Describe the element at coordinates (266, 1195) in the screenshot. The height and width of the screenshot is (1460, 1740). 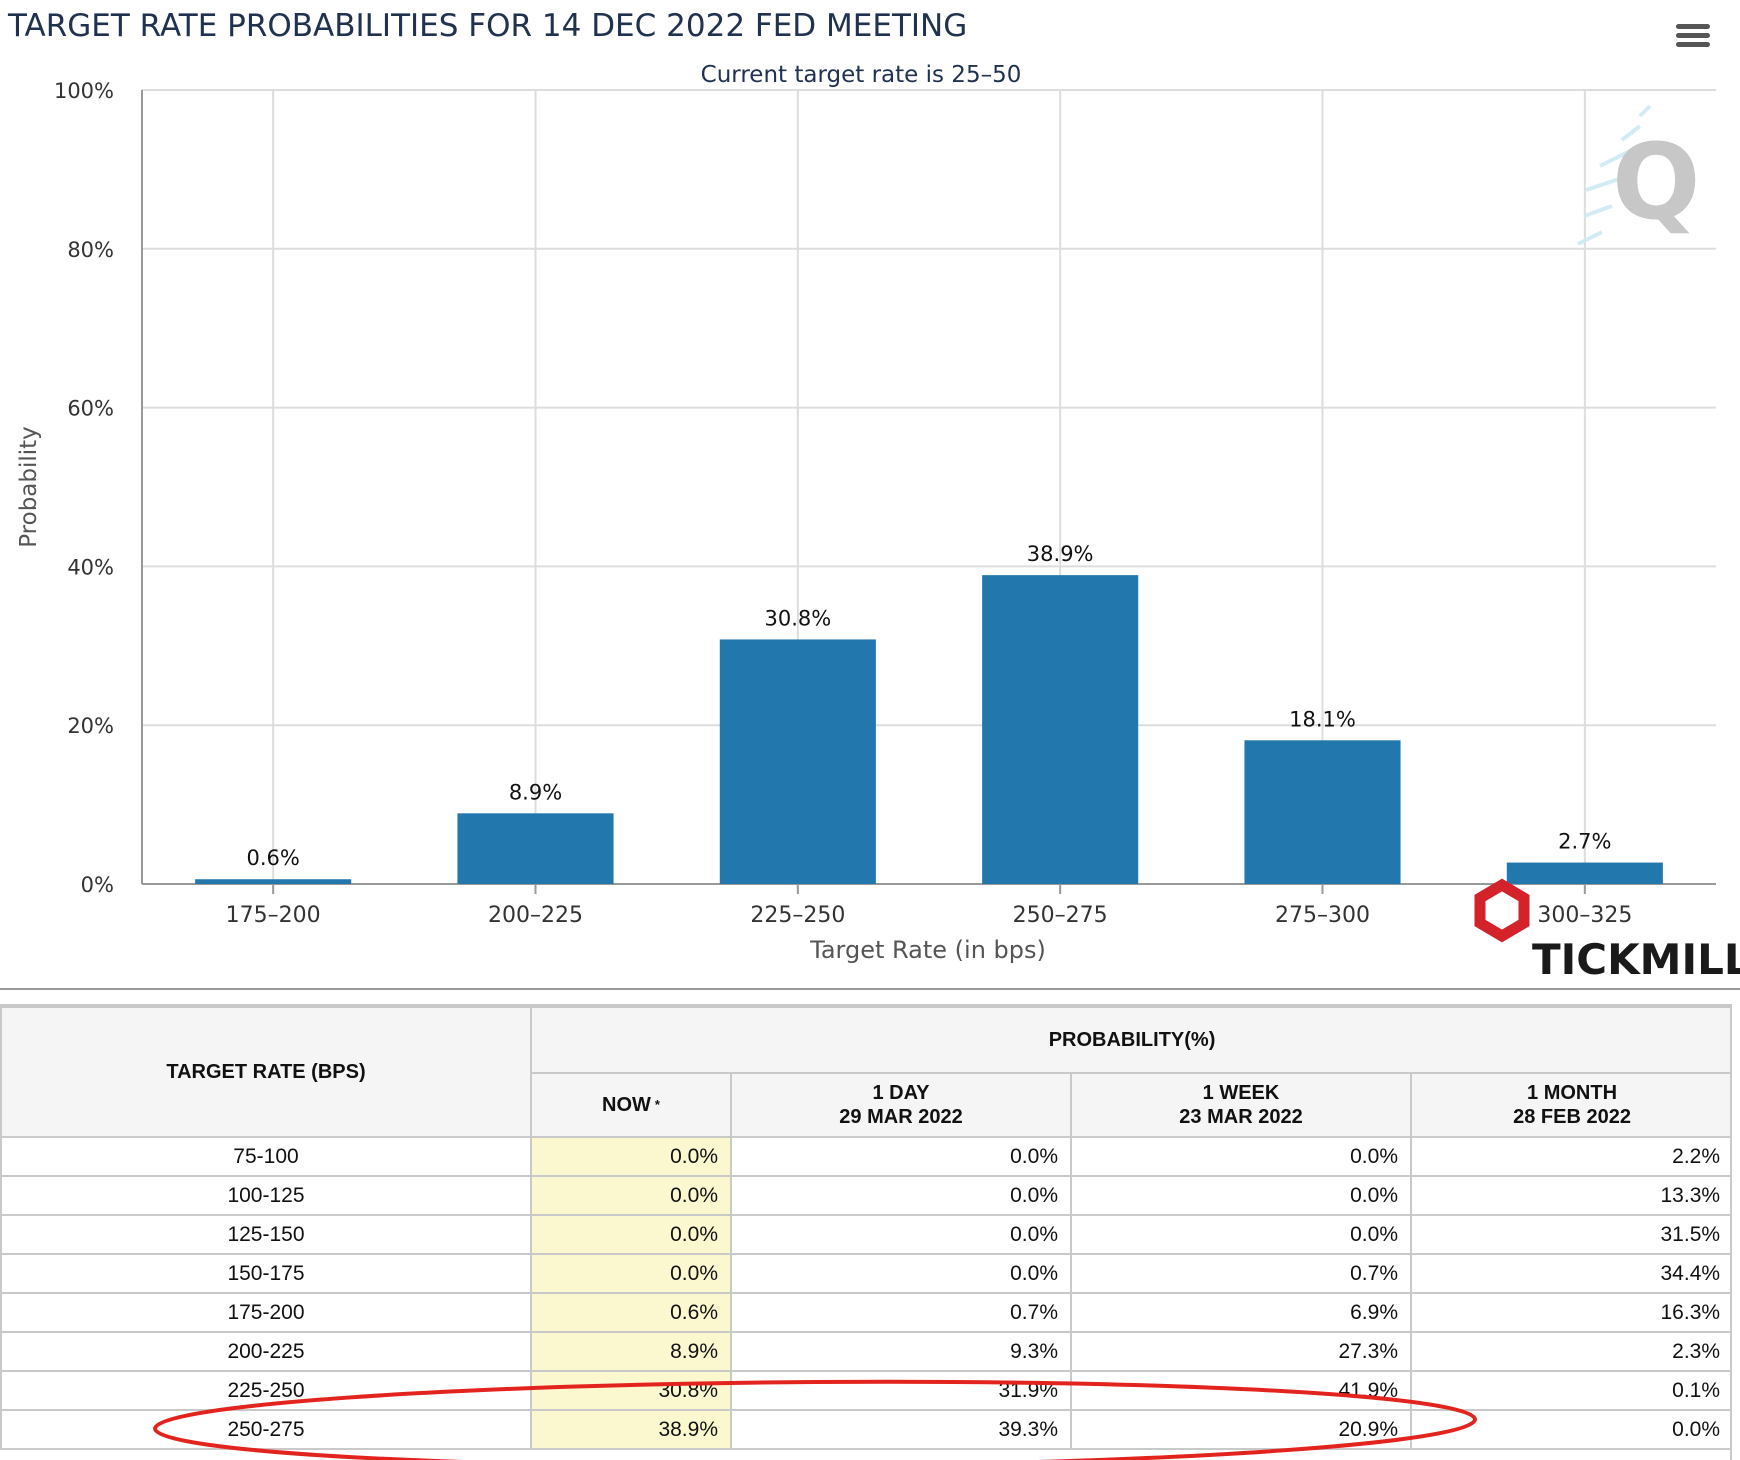
I see `rate-cell: 100-125` at that location.